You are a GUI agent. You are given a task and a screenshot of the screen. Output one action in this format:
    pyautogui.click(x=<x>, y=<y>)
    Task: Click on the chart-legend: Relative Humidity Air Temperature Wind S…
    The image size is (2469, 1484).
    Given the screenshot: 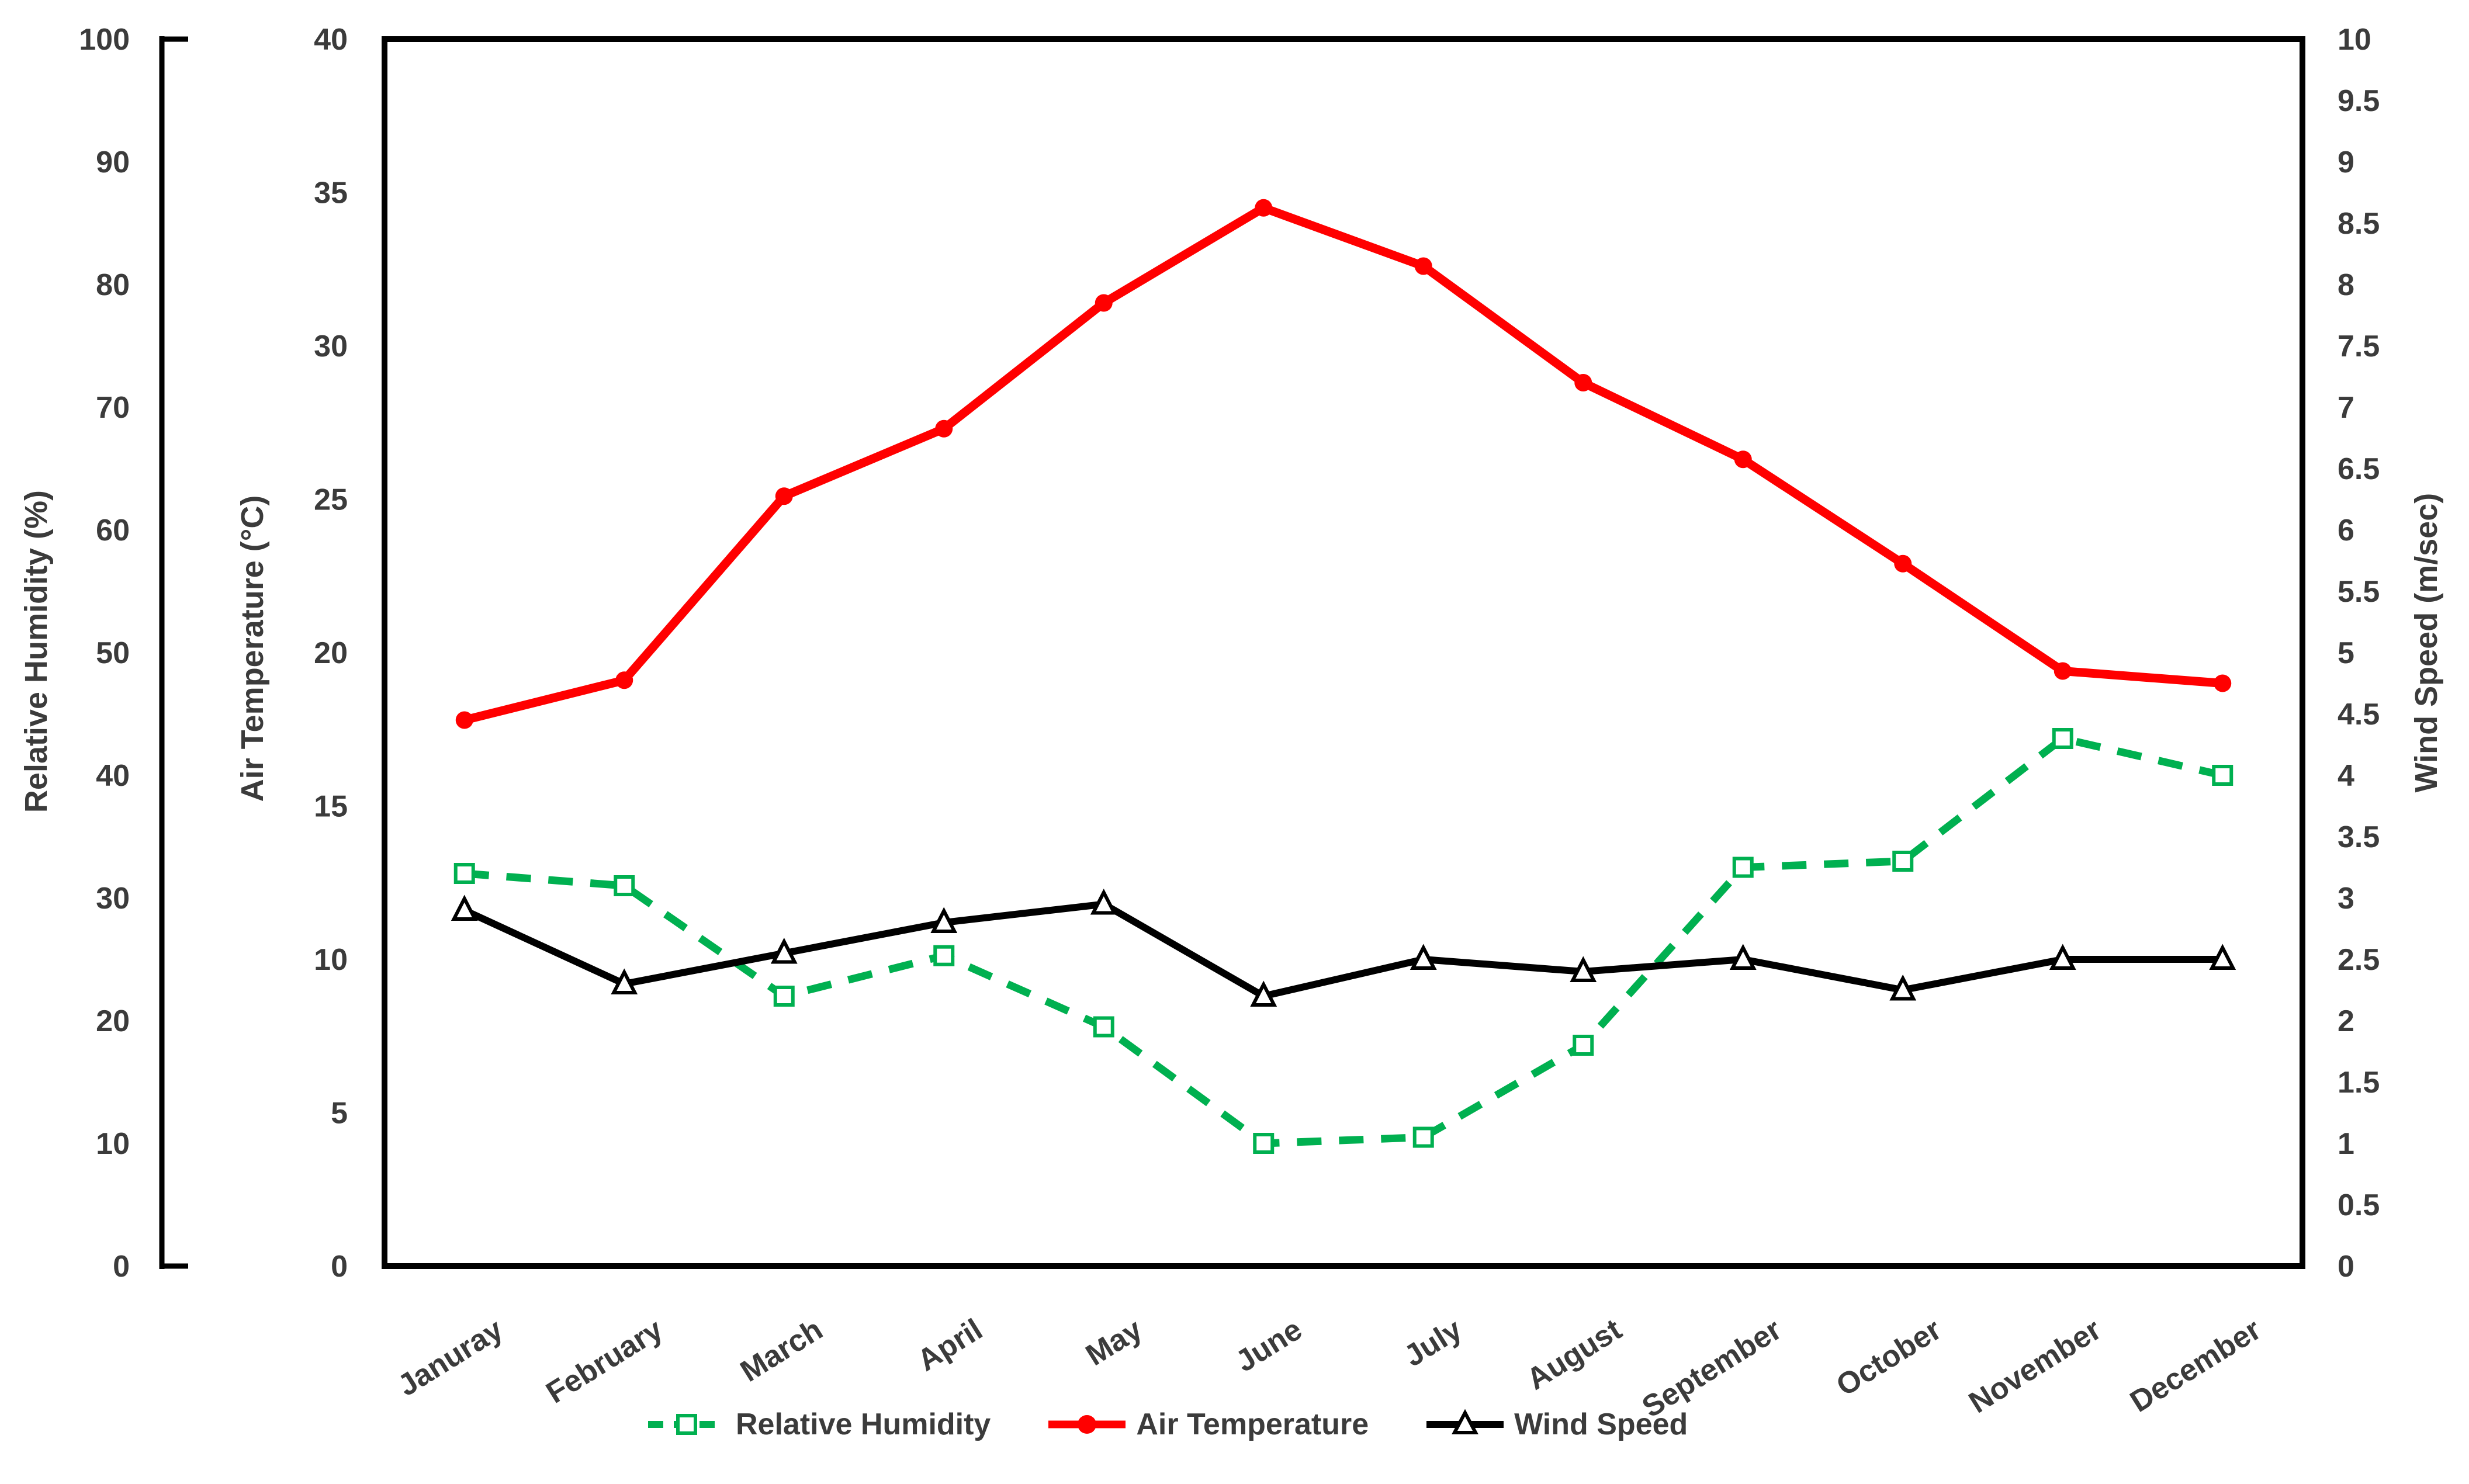 What is the action you would take?
    pyautogui.click(x=1167, y=1424)
    